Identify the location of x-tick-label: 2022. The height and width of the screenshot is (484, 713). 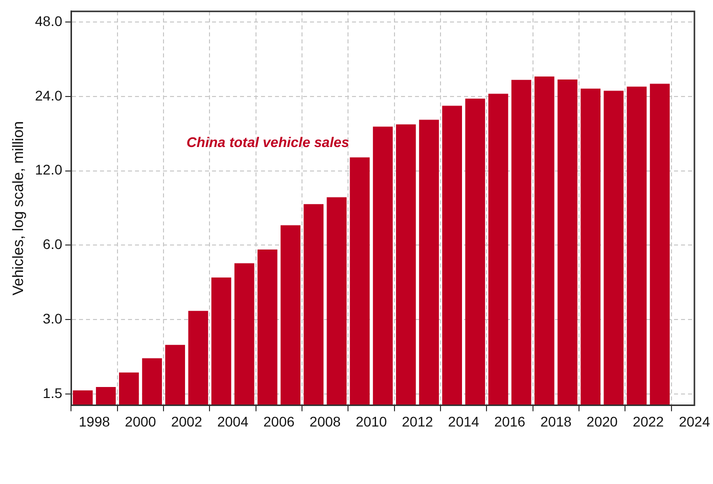
(648, 421).